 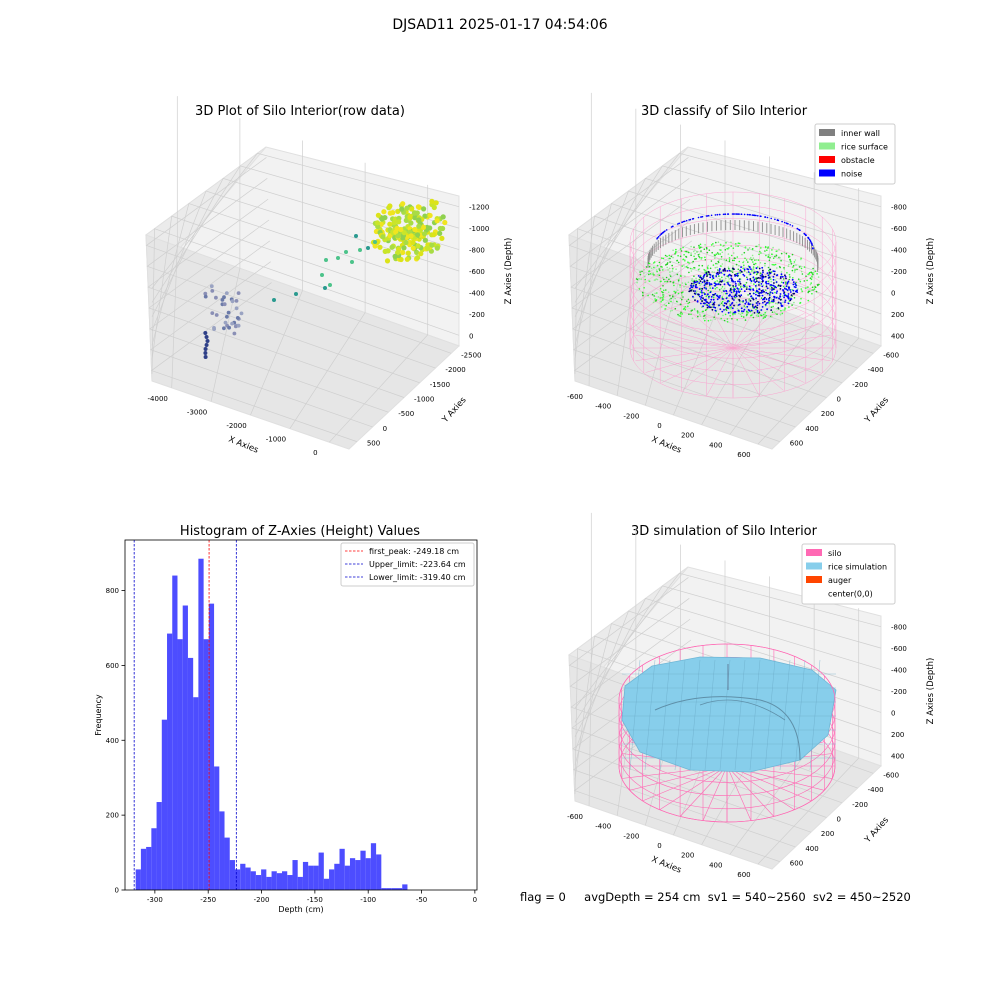 What do you see at coordinates (715, 445) in the screenshot?
I see `x-tick-label: 400` at bounding box center [715, 445].